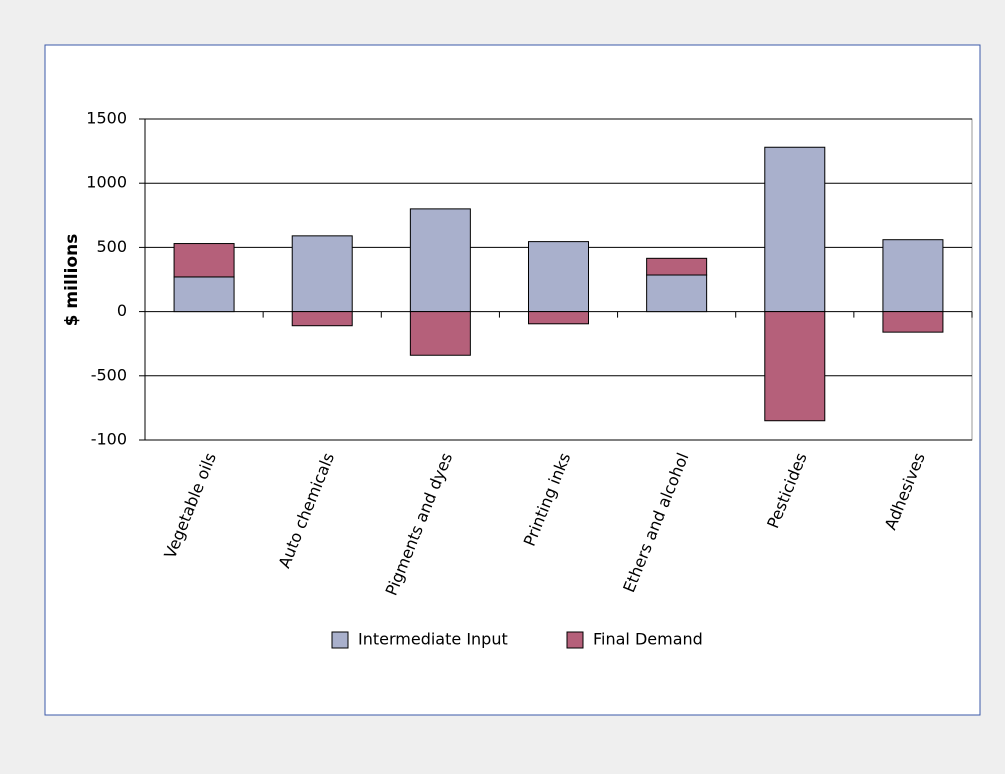 The height and width of the screenshot is (774, 1005). Describe the element at coordinates (109, 374) in the screenshot. I see `y-tick-label: -500` at that location.